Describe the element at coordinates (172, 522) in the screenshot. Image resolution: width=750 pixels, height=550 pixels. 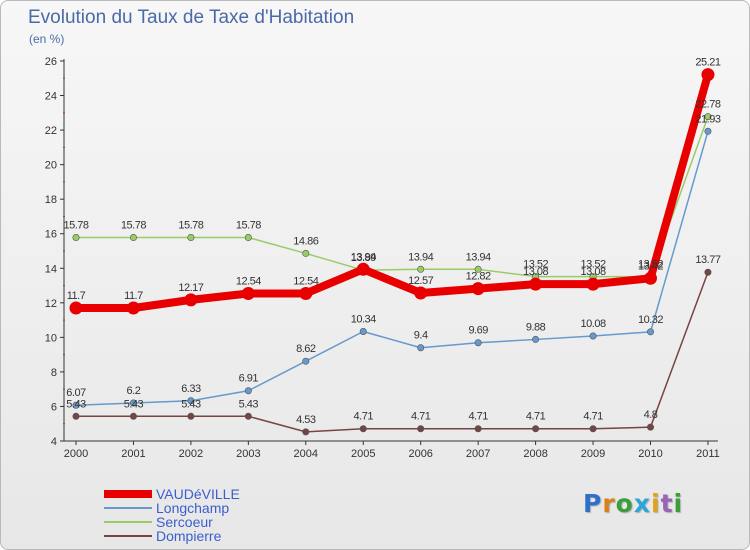
I see `legend-item-sercoeur: Sercoeur` at that location.